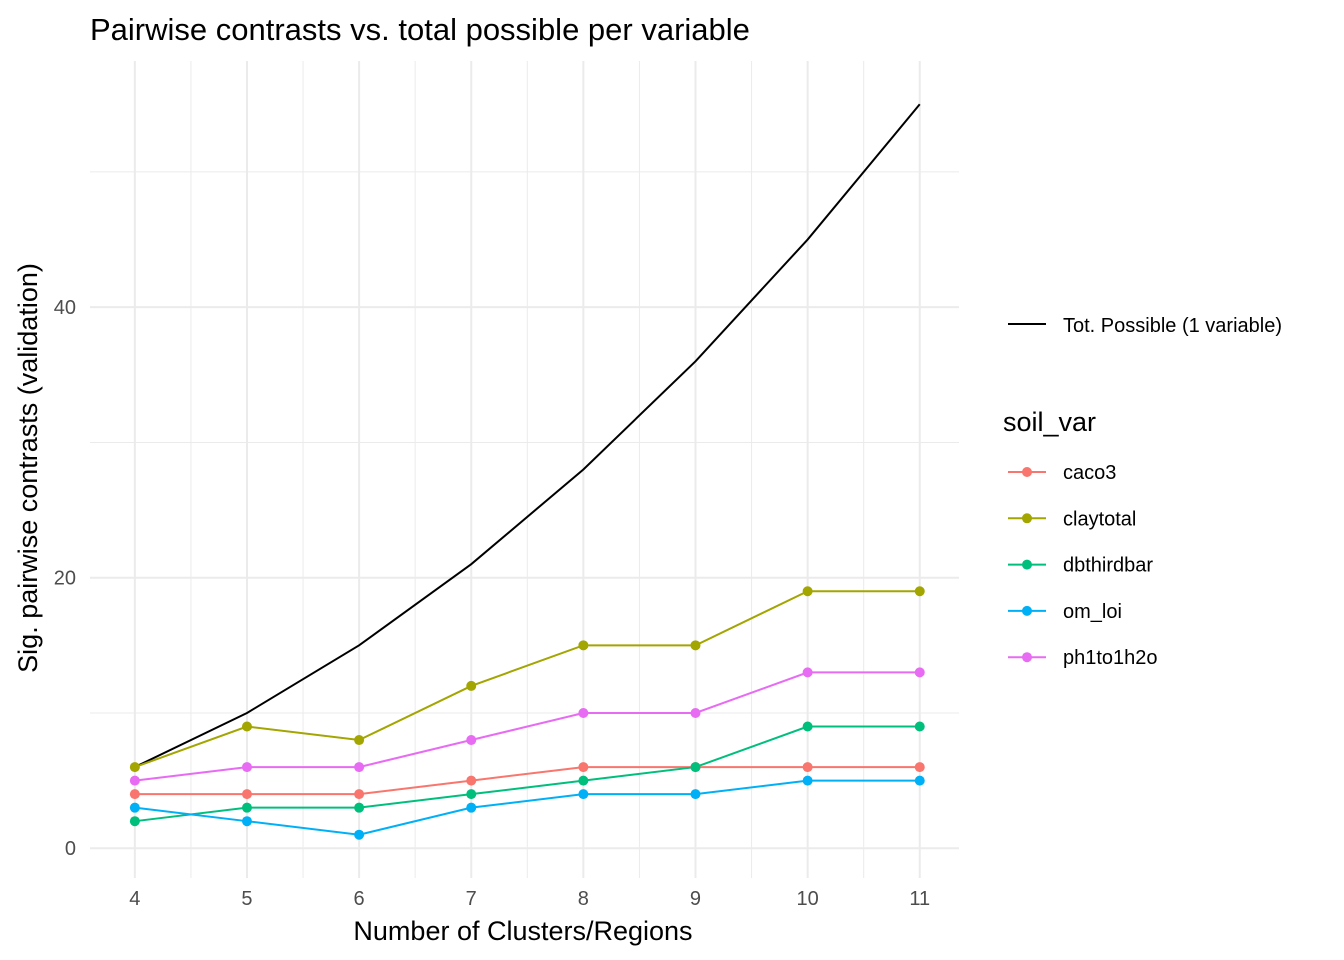  Describe the element at coordinates (1049, 422) in the screenshot. I see `legend-title: soil_var` at that location.